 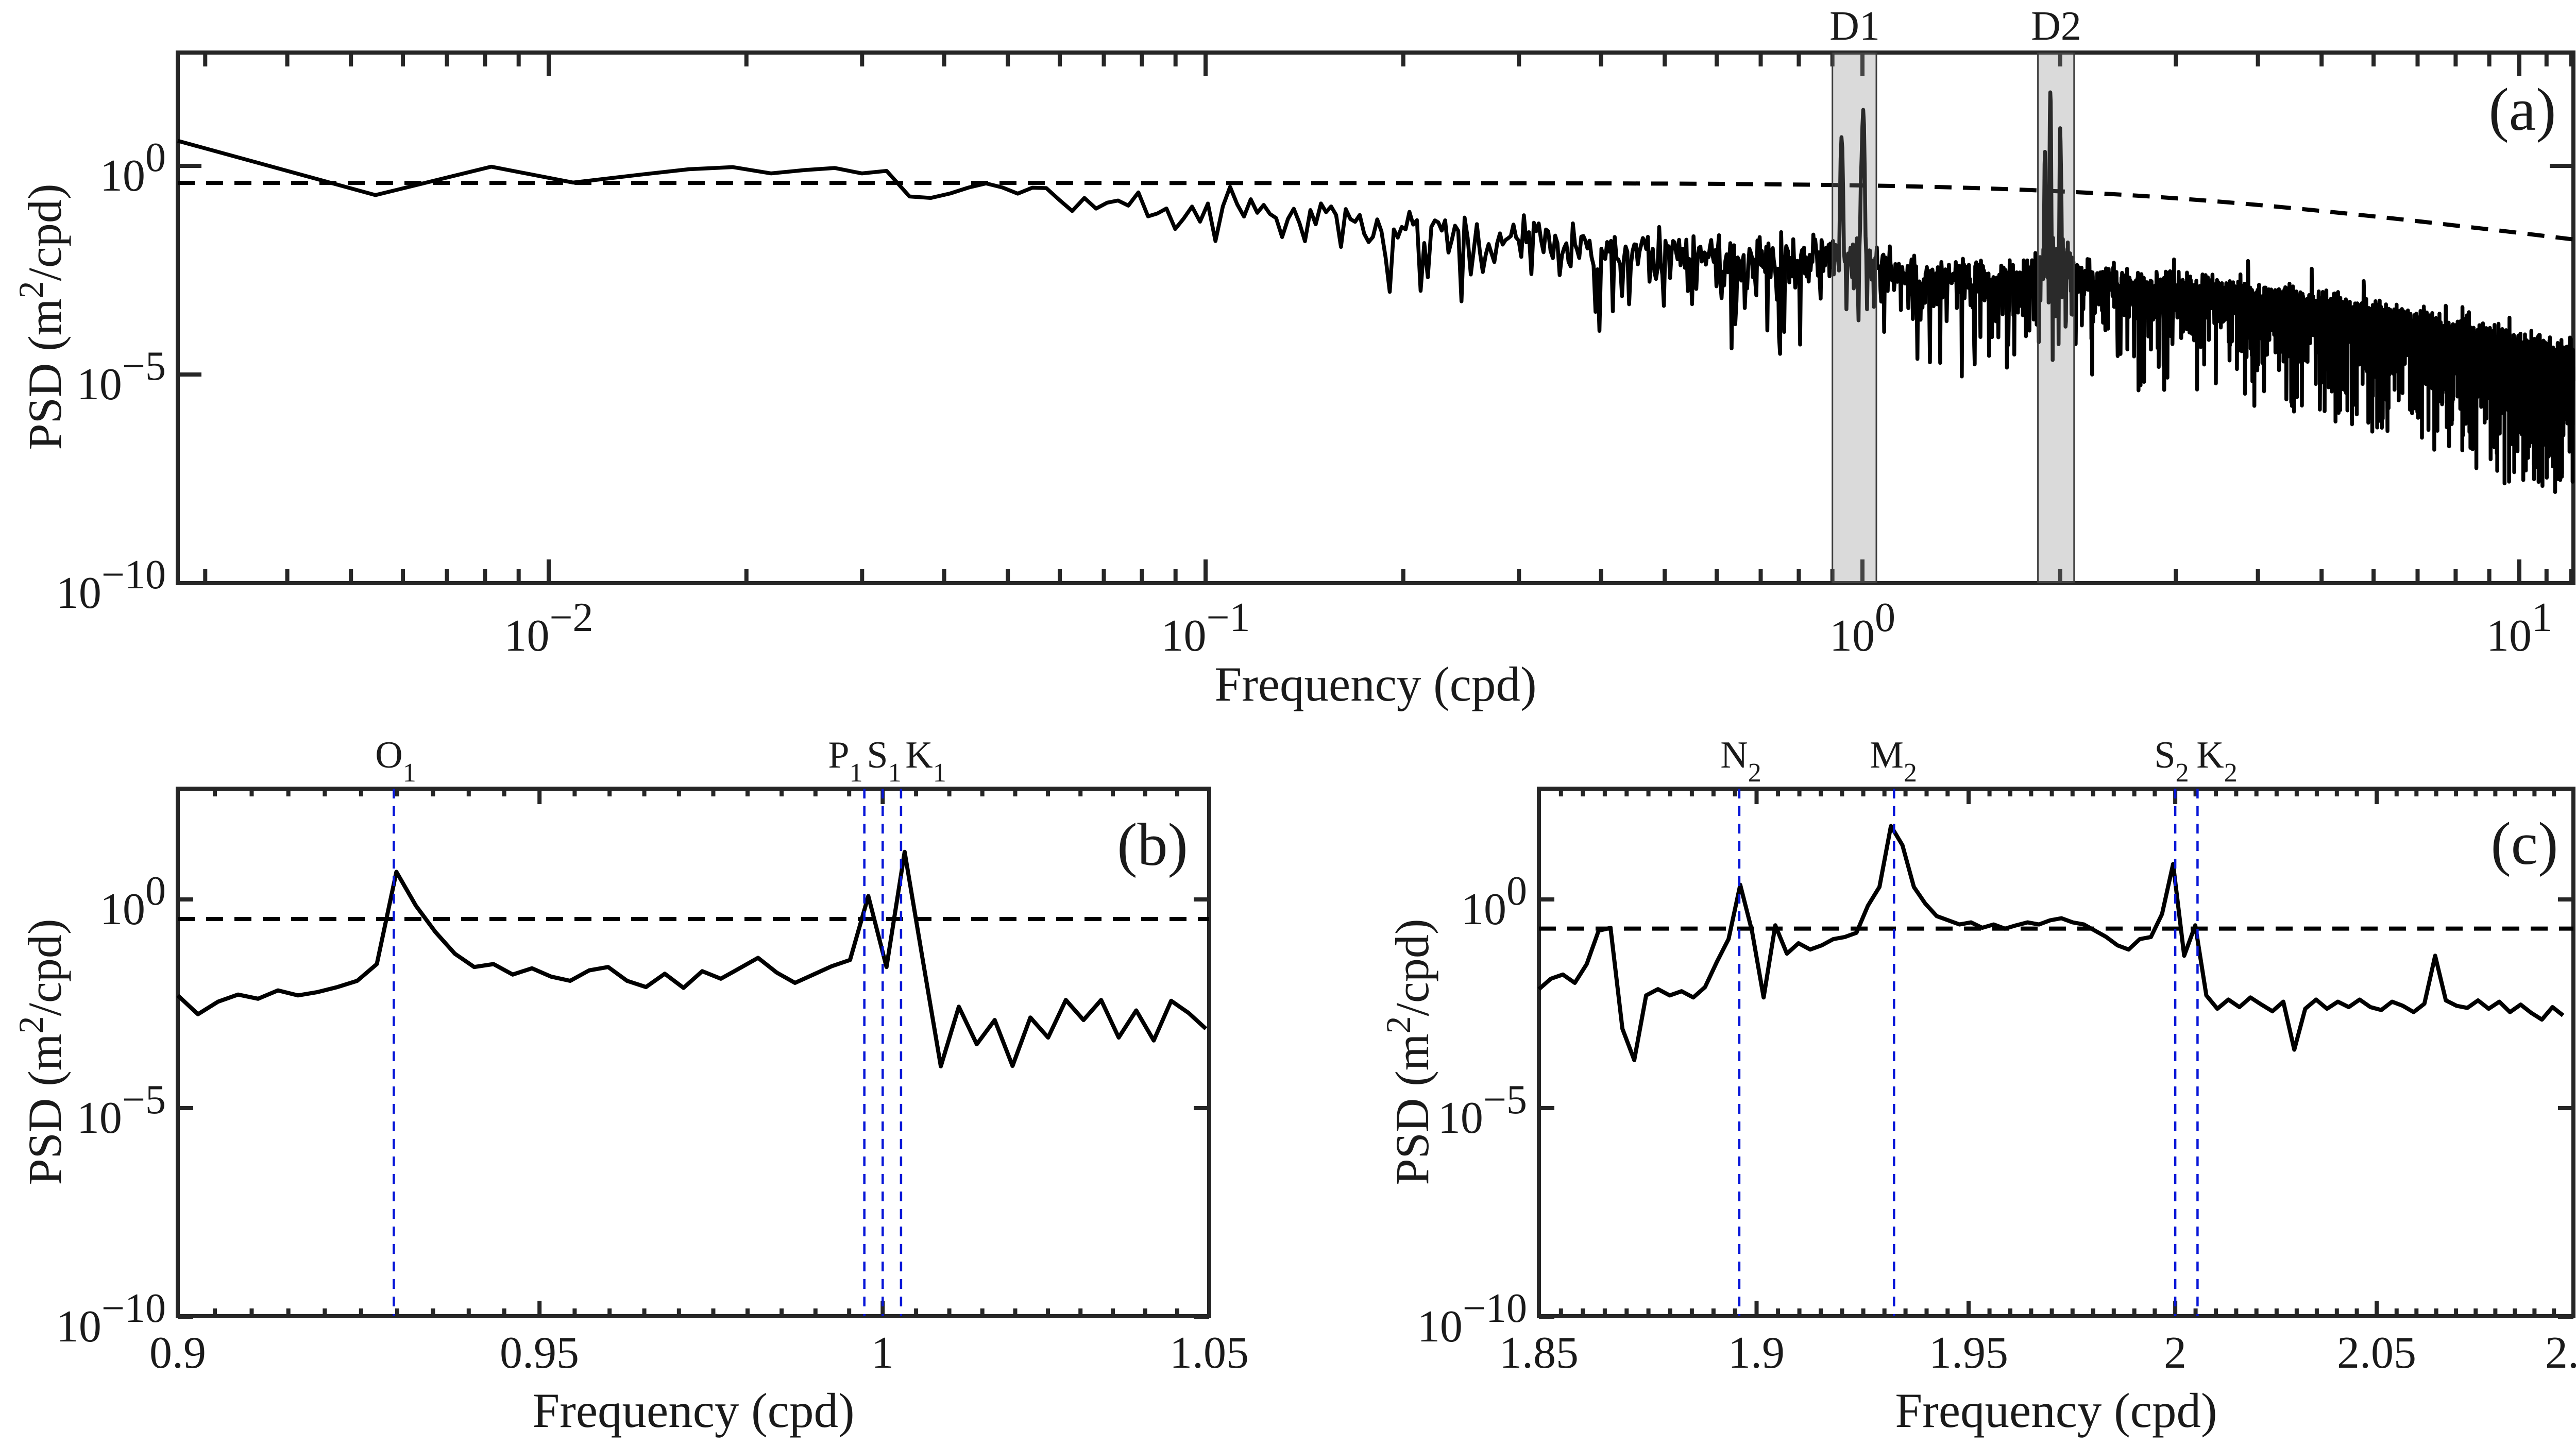 I want to click on svg-text: 0.95, so click(x=539, y=1353).